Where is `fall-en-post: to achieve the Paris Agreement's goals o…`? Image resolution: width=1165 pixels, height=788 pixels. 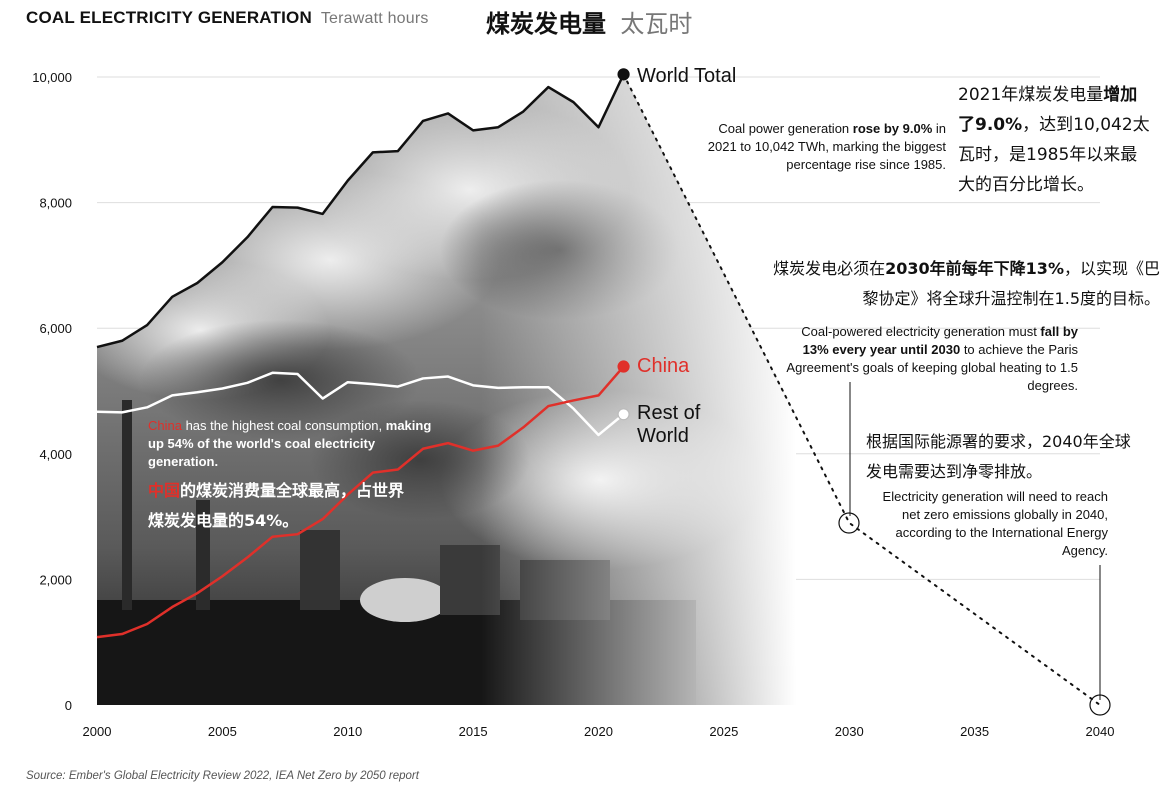 fall-en-post: to achieve the Paris Agreement's goals o… is located at coordinates (932, 367).